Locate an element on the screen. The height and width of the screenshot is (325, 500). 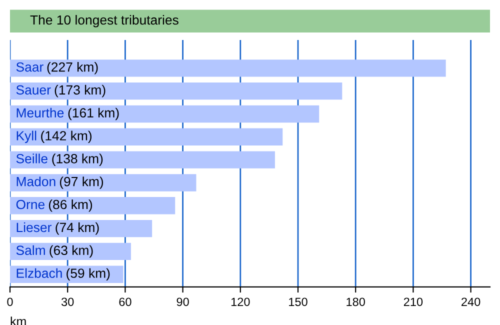
y-tick-label: Lieser is located at coordinates (34, 227).